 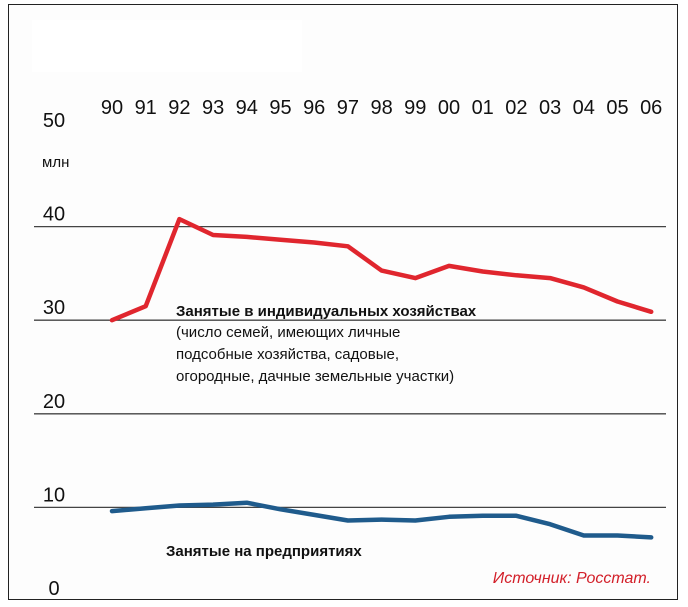 I want to click on enterprises-series-line, so click(x=381, y=520).